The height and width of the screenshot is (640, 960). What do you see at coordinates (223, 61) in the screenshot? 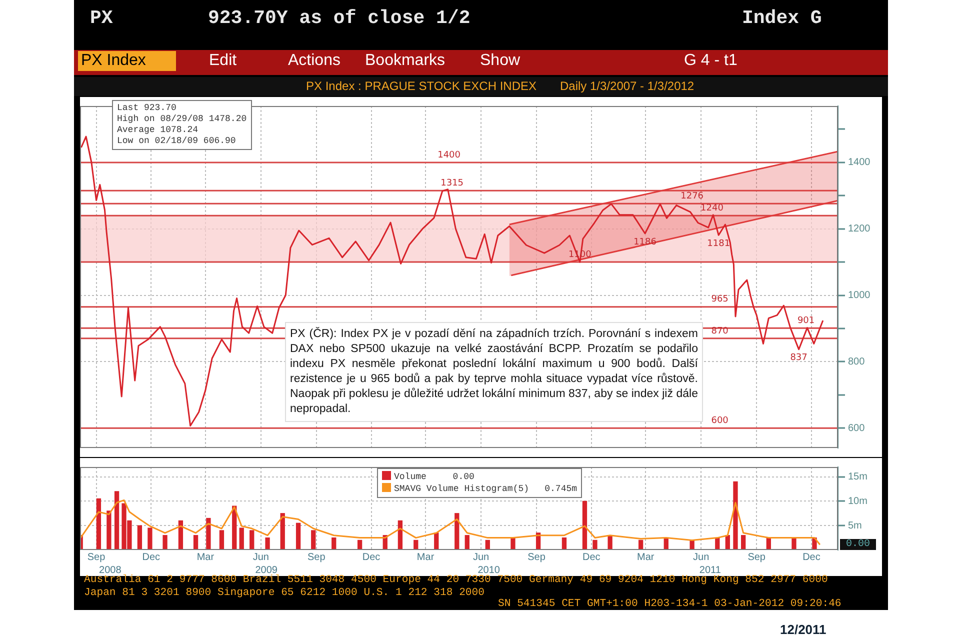
I see `text: Edit` at bounding box center [223, 61].